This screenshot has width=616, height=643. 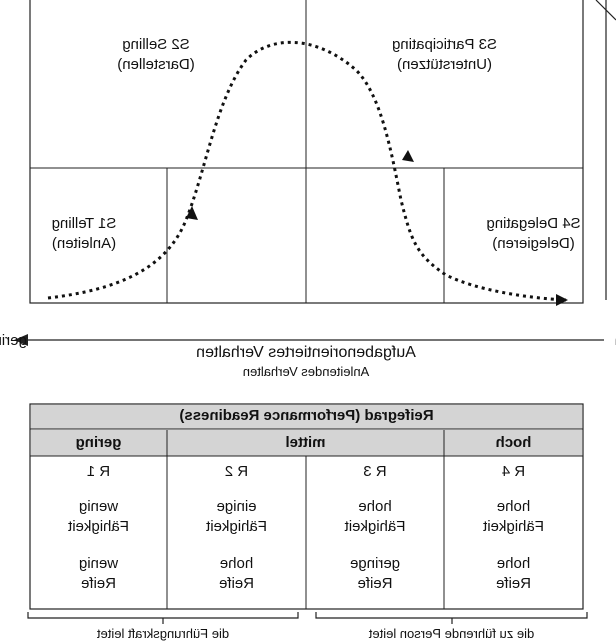 I want to click on brace-label-leader: die Führungskraft leitet, so click(x=163, y=633).